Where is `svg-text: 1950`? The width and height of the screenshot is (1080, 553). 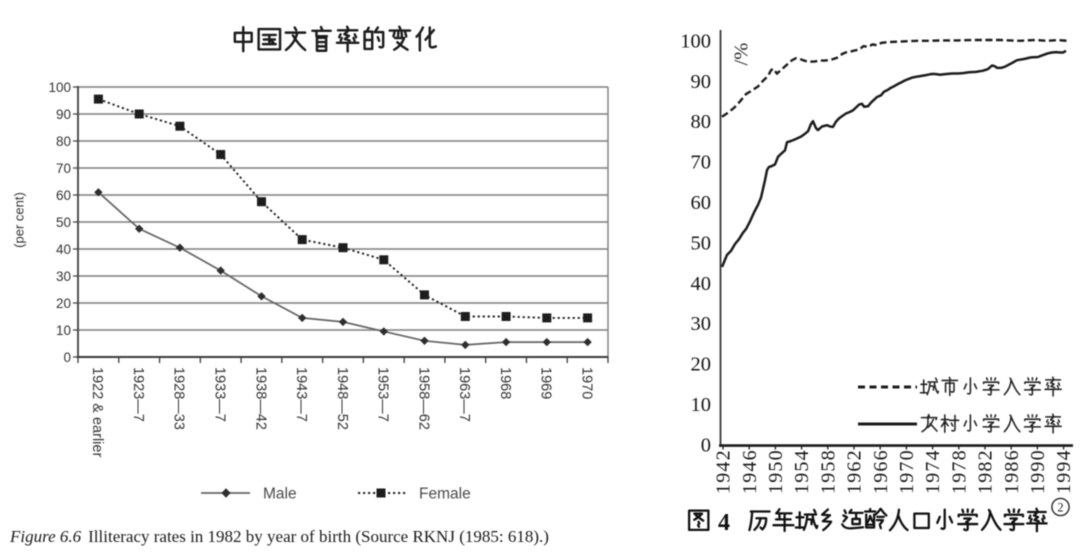
svg-text: 1950 is located at coordinates (776, 471).